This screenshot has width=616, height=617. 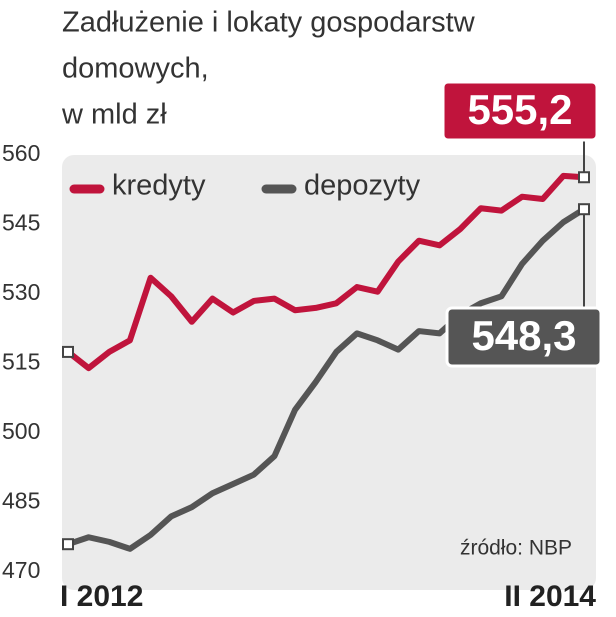 What do you see at coordinates (362, 186) in the screenshot?
I see `legend-label: depozyty` at bounding box center [362, 186].